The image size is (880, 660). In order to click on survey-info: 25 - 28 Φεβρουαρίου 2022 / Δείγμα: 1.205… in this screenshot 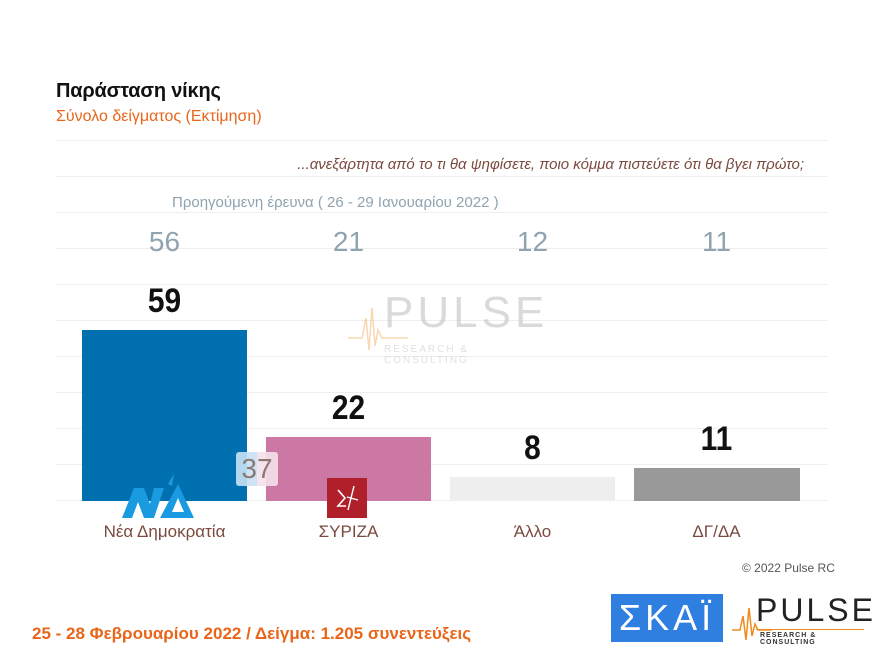, I will do `click(252, 633)`.